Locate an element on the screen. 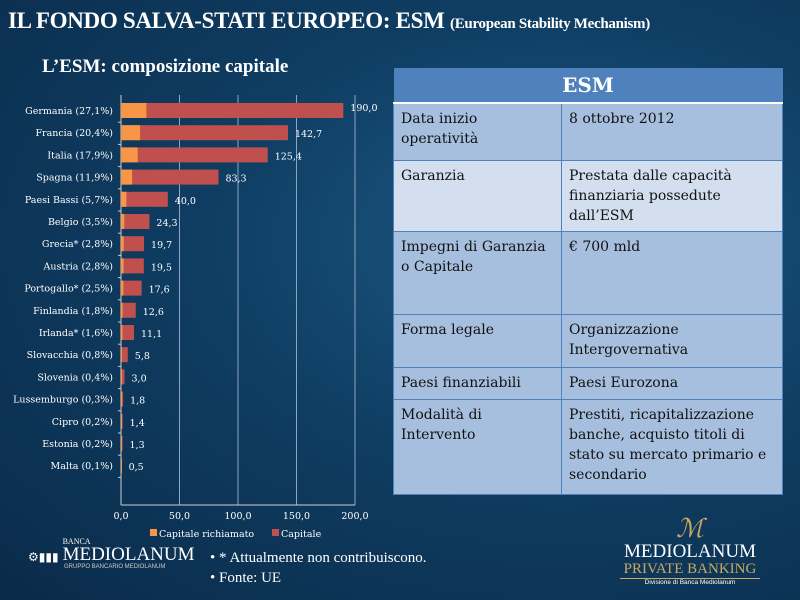 This screenshot has width=800, height=600. data-label: 1,4 is located at coordinates (137, 423).